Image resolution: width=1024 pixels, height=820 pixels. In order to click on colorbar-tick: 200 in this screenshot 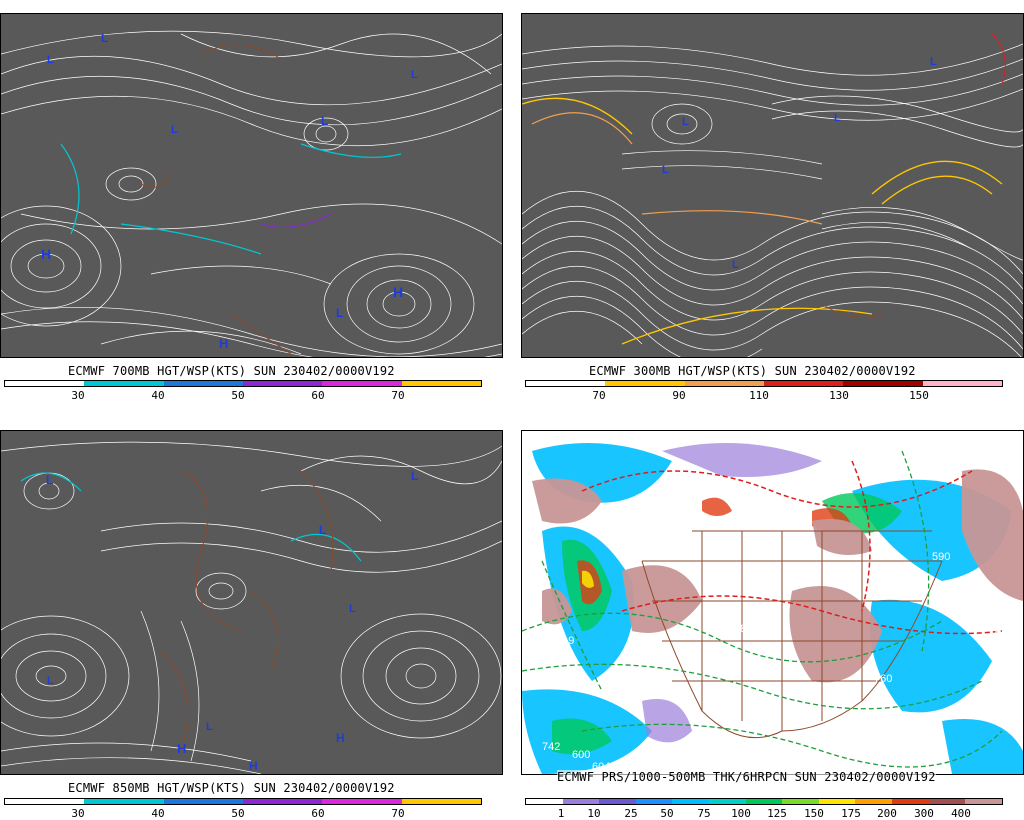, I will do `click(887, 813)`.